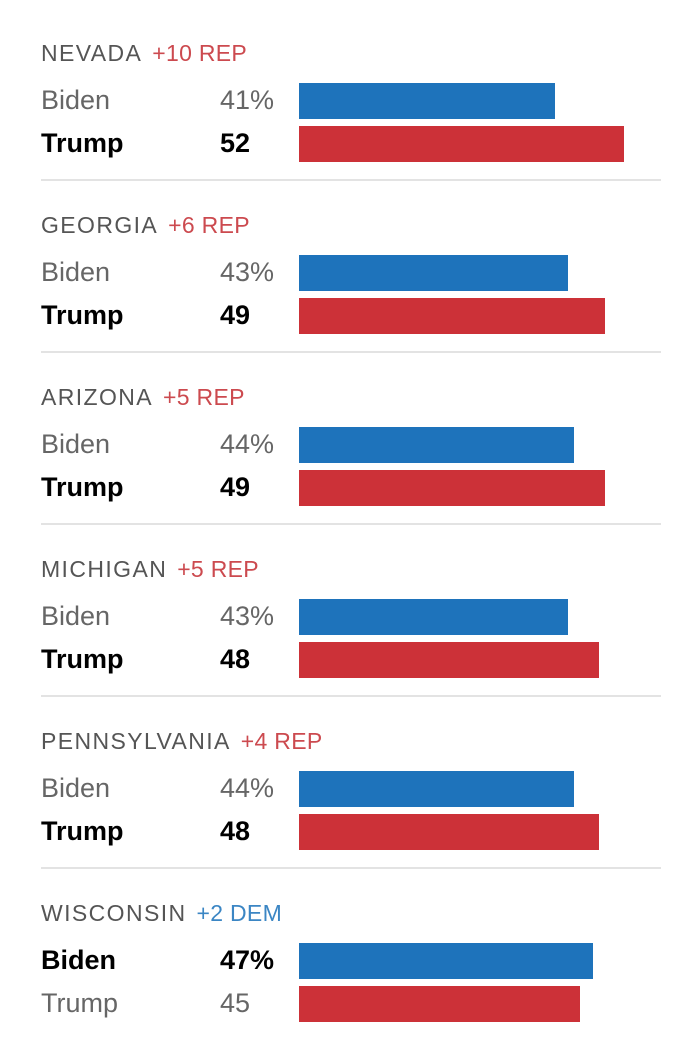  Describe the element at coordinates (461, 144) in the screenshot. I see `bar-trump-nevada` at that location.